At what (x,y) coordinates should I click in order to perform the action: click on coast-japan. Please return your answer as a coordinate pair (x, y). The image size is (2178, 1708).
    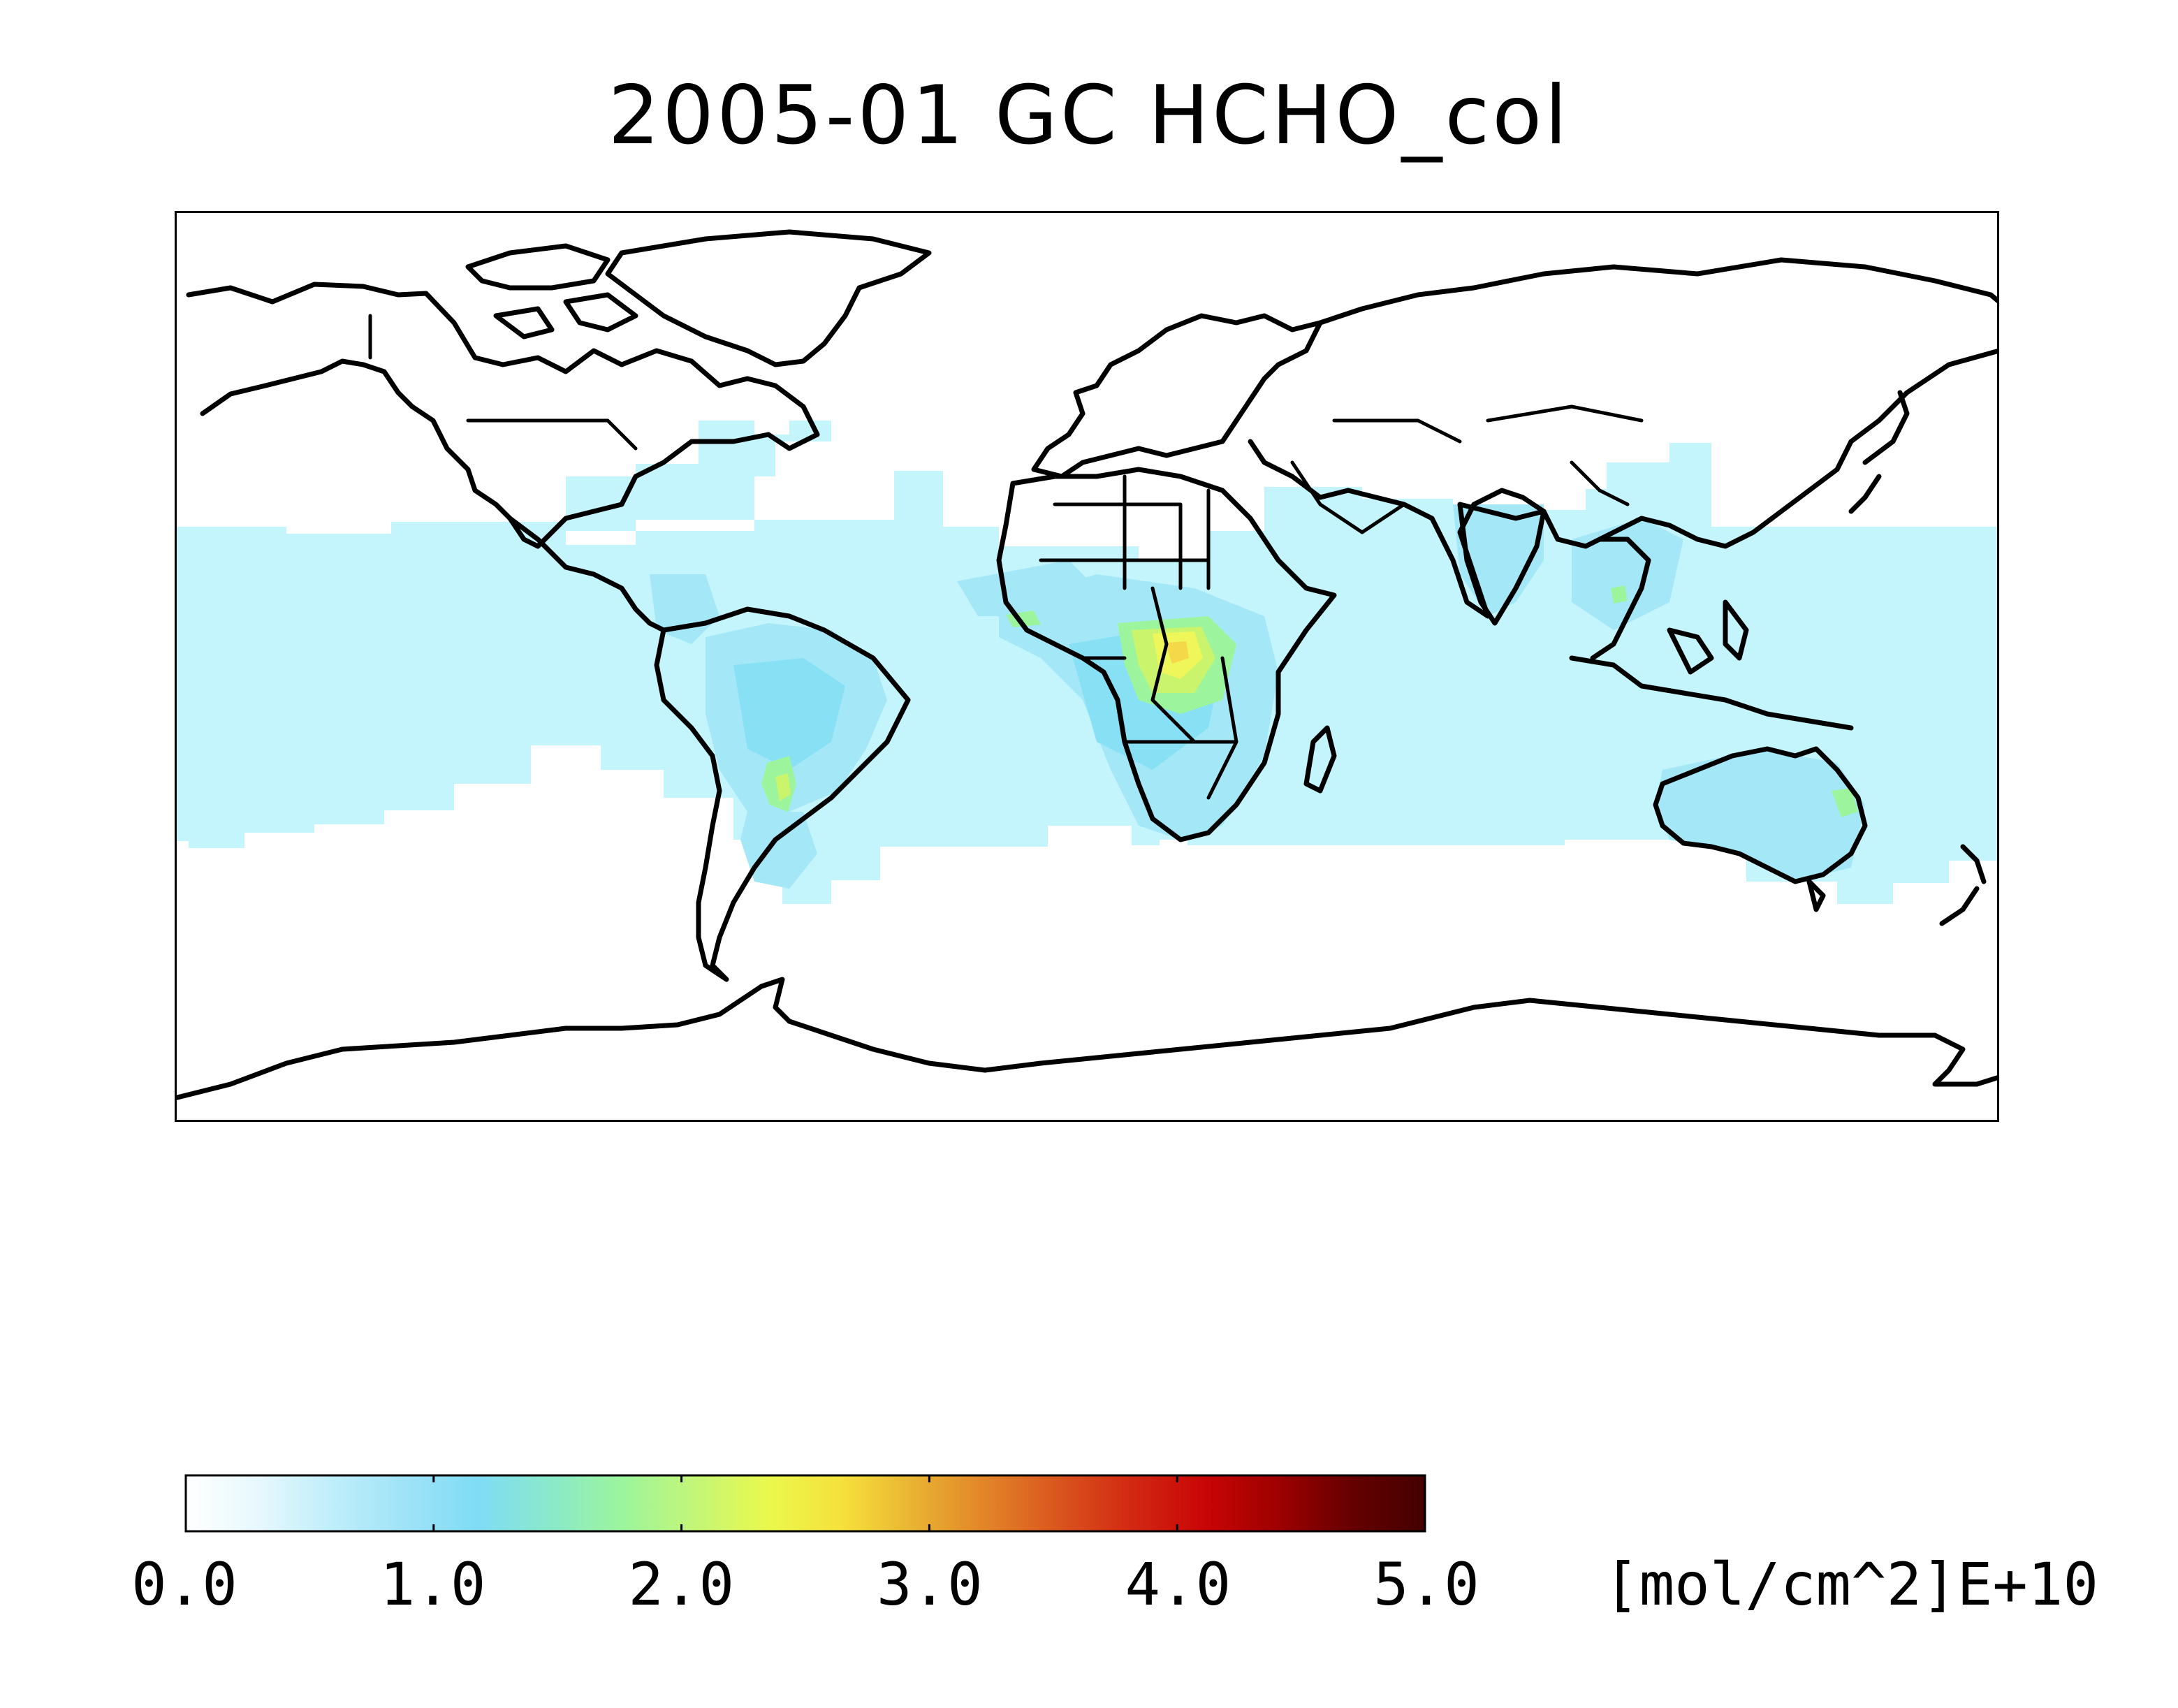
    Looking at the image, I should click on (1879, 452).